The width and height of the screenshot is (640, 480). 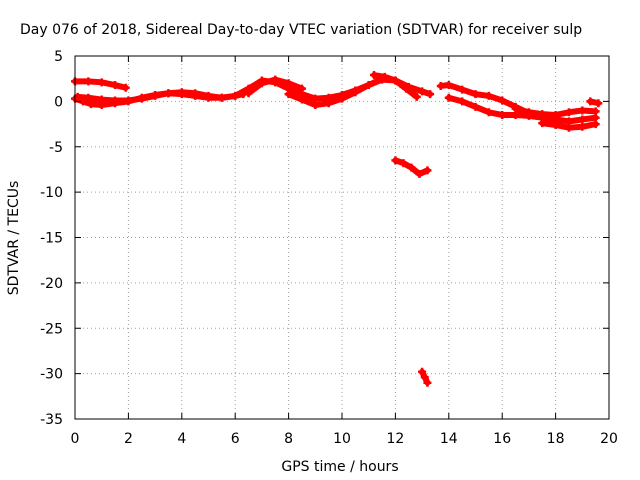 What do you see at coordinates (51, 284) in the screenshot?
I see `y-tick-label: -20` at bounding box center [51, 284].